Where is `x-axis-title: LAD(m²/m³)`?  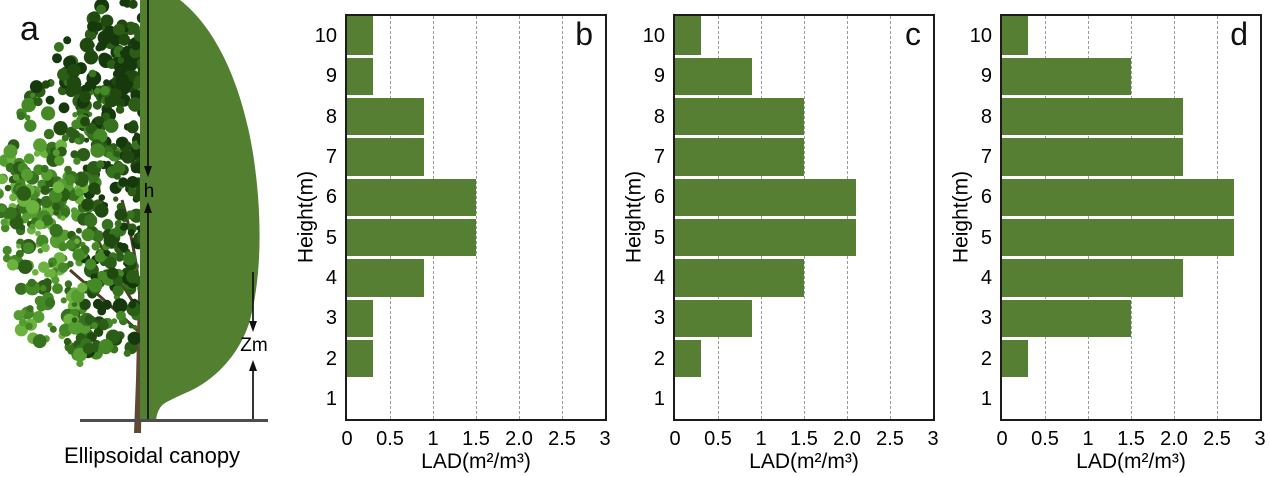
x-axis-title: LAD(m²/m³) is located at coordinates (476, 461).